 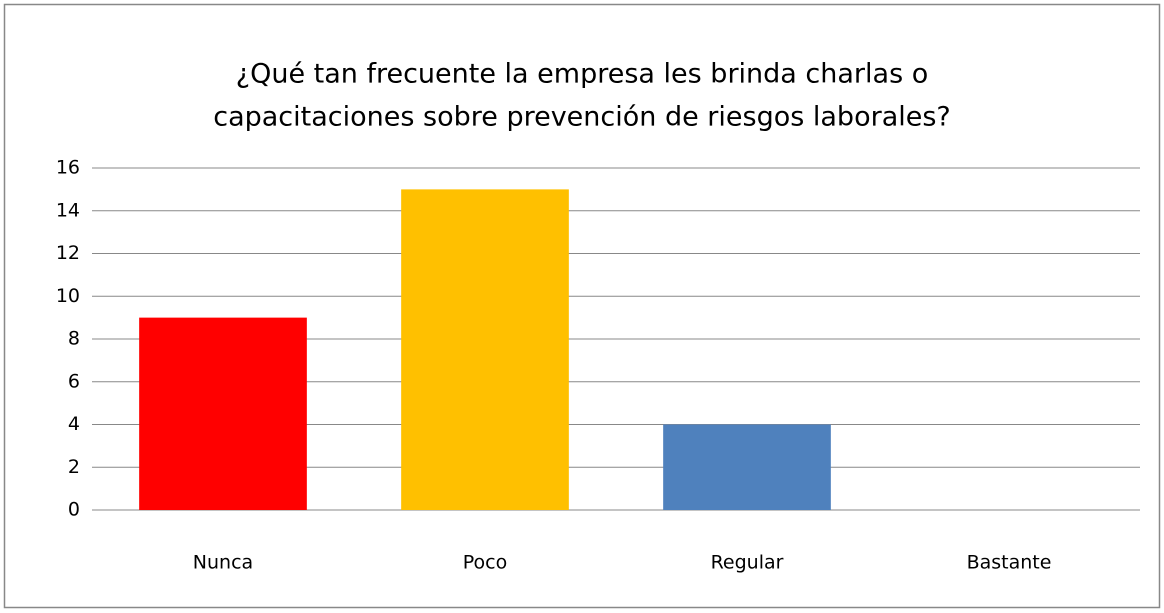 What do you see at coordinates (747, 563) in the screenshot?
I see `x-tick-label: Regular` at bounding box center [747, 563].